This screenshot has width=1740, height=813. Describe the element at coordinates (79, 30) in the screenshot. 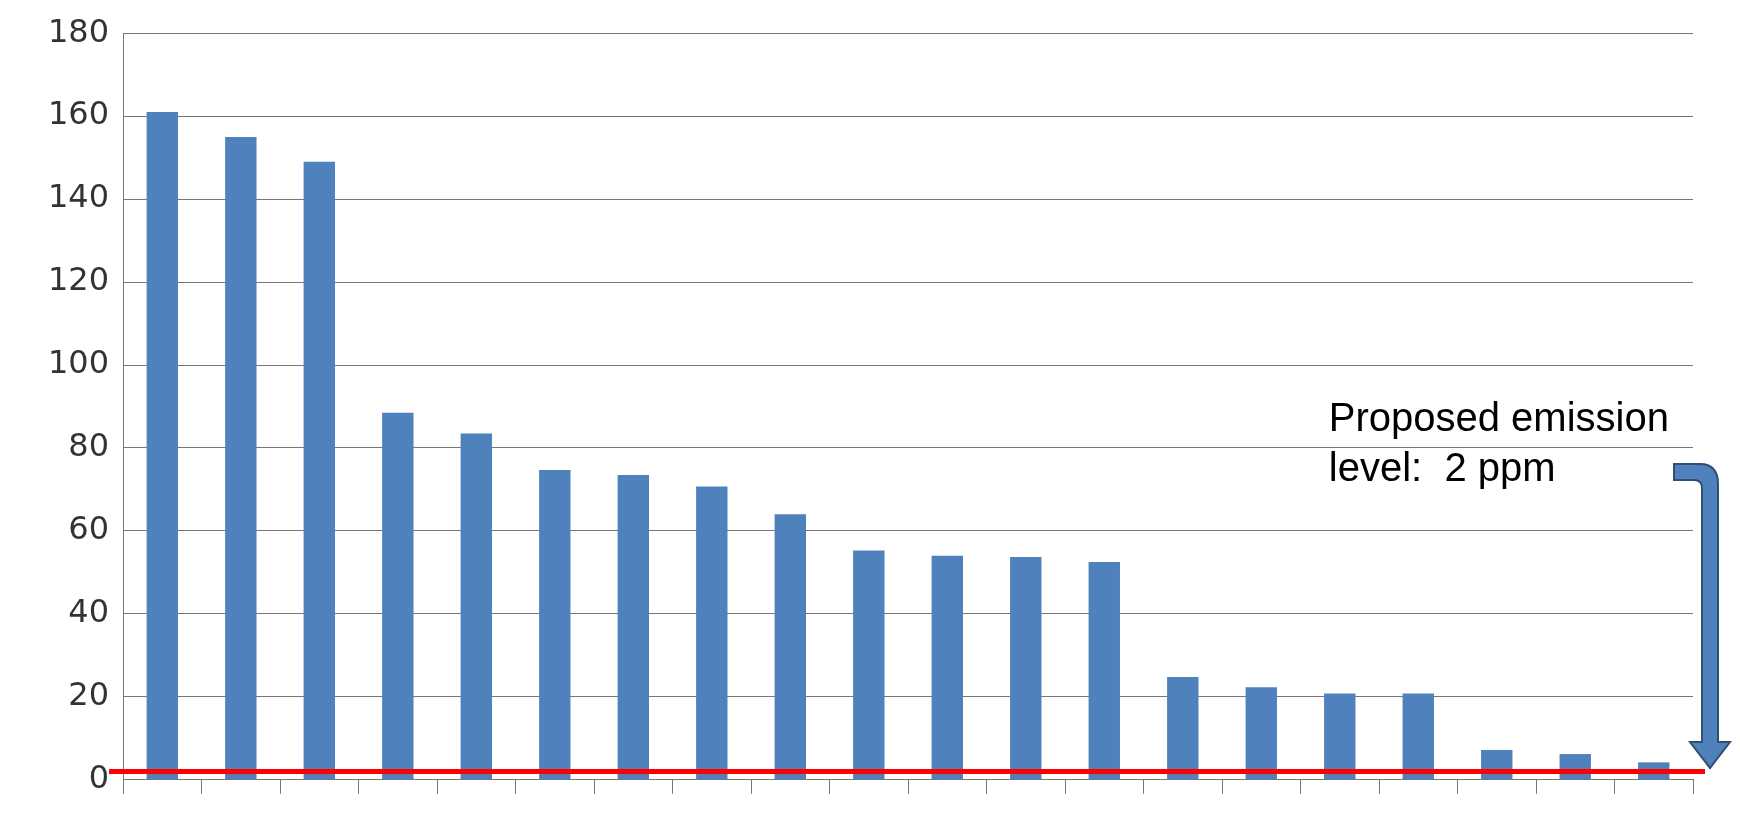

I see `y-tick-label: 180` at that location.